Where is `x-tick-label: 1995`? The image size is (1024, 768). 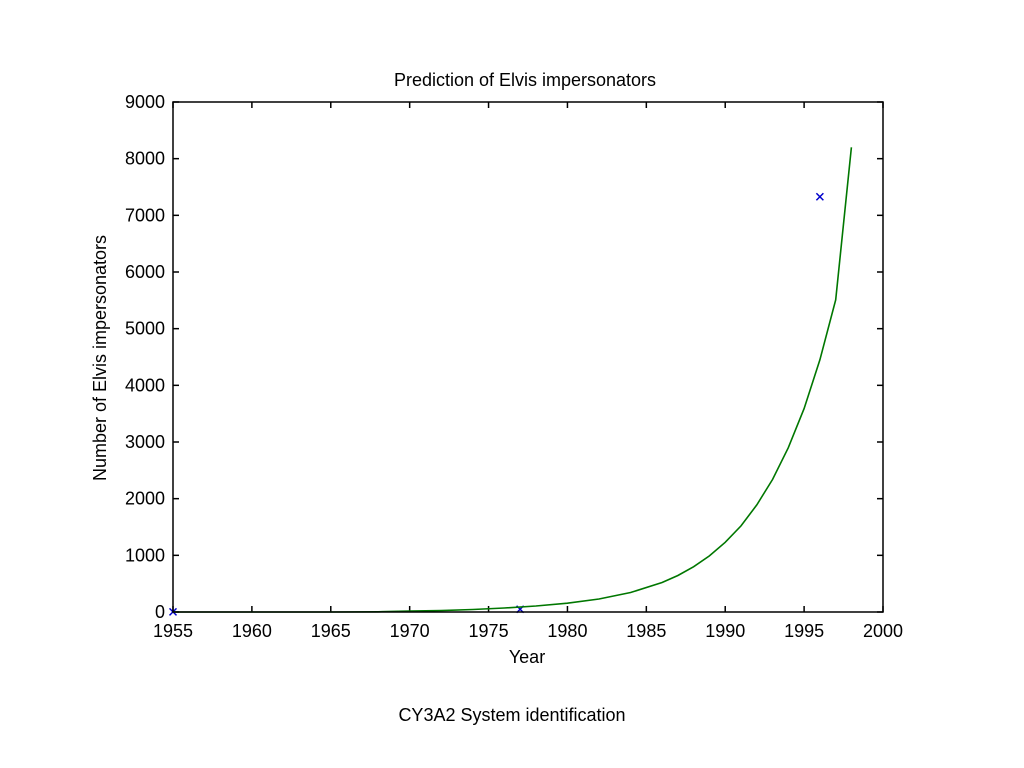
x-tick-label: 1995 is located at coordinates (804, 631).